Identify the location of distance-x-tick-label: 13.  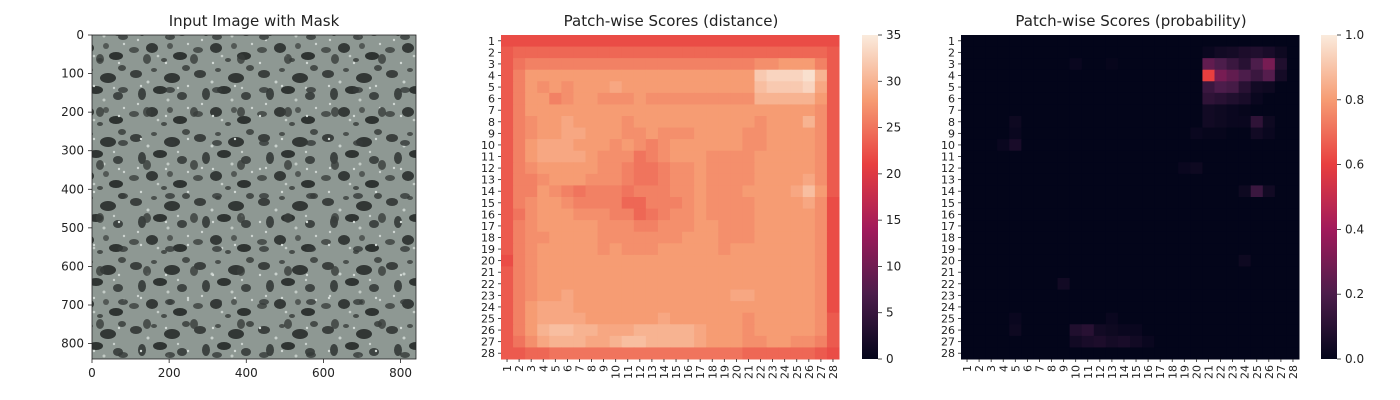
(652, 372).